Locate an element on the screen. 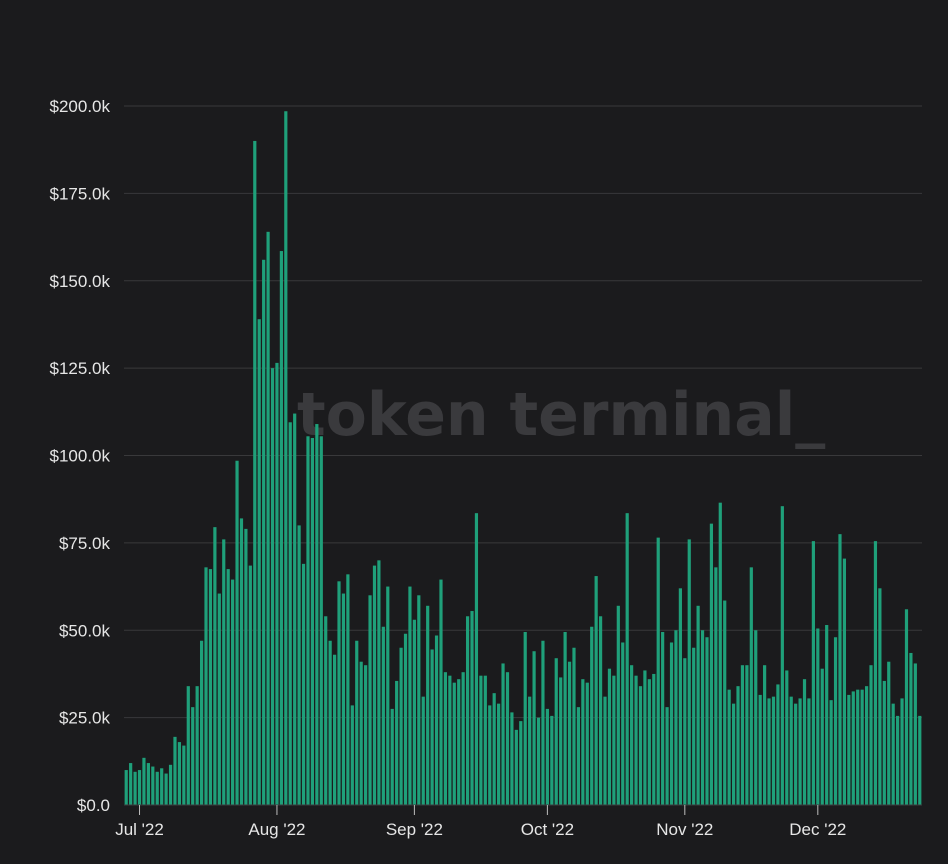 The height and width of the screenshot is (864, 948). x-tick-label: Dec '22 is located at coordinates (817, 829).